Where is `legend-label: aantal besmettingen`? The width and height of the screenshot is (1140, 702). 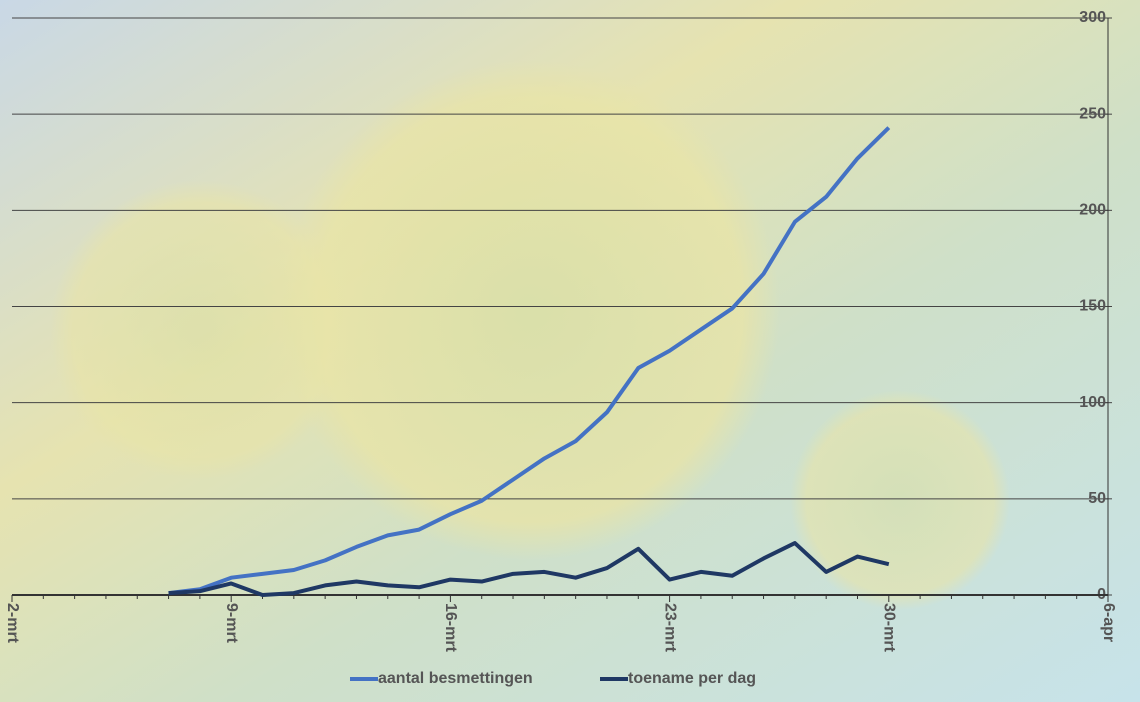 legend-label: aantal besmettingen is located at coordinates (455, 678).